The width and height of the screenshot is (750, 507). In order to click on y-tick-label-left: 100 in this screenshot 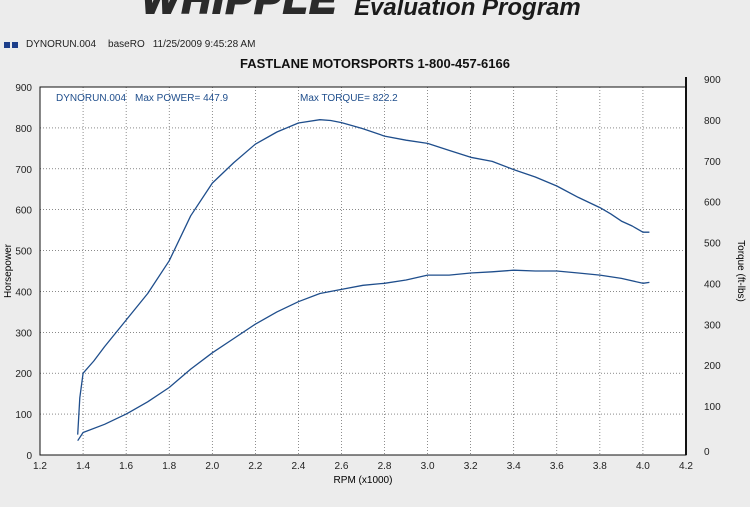, I will do `click(23, 415)`.